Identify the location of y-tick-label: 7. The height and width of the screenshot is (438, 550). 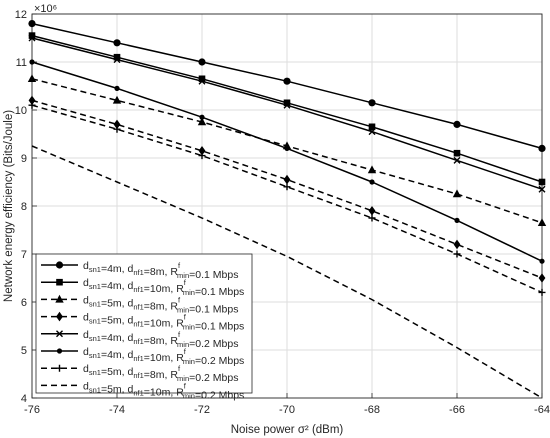
(24, 255).